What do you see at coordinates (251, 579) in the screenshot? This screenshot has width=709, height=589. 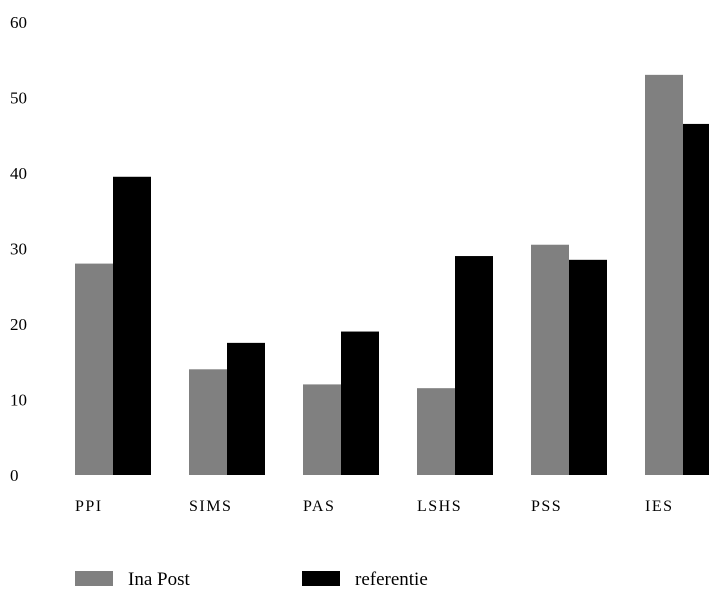 I see `legend: Ina Post referentie` at bounding box center [251, 579].